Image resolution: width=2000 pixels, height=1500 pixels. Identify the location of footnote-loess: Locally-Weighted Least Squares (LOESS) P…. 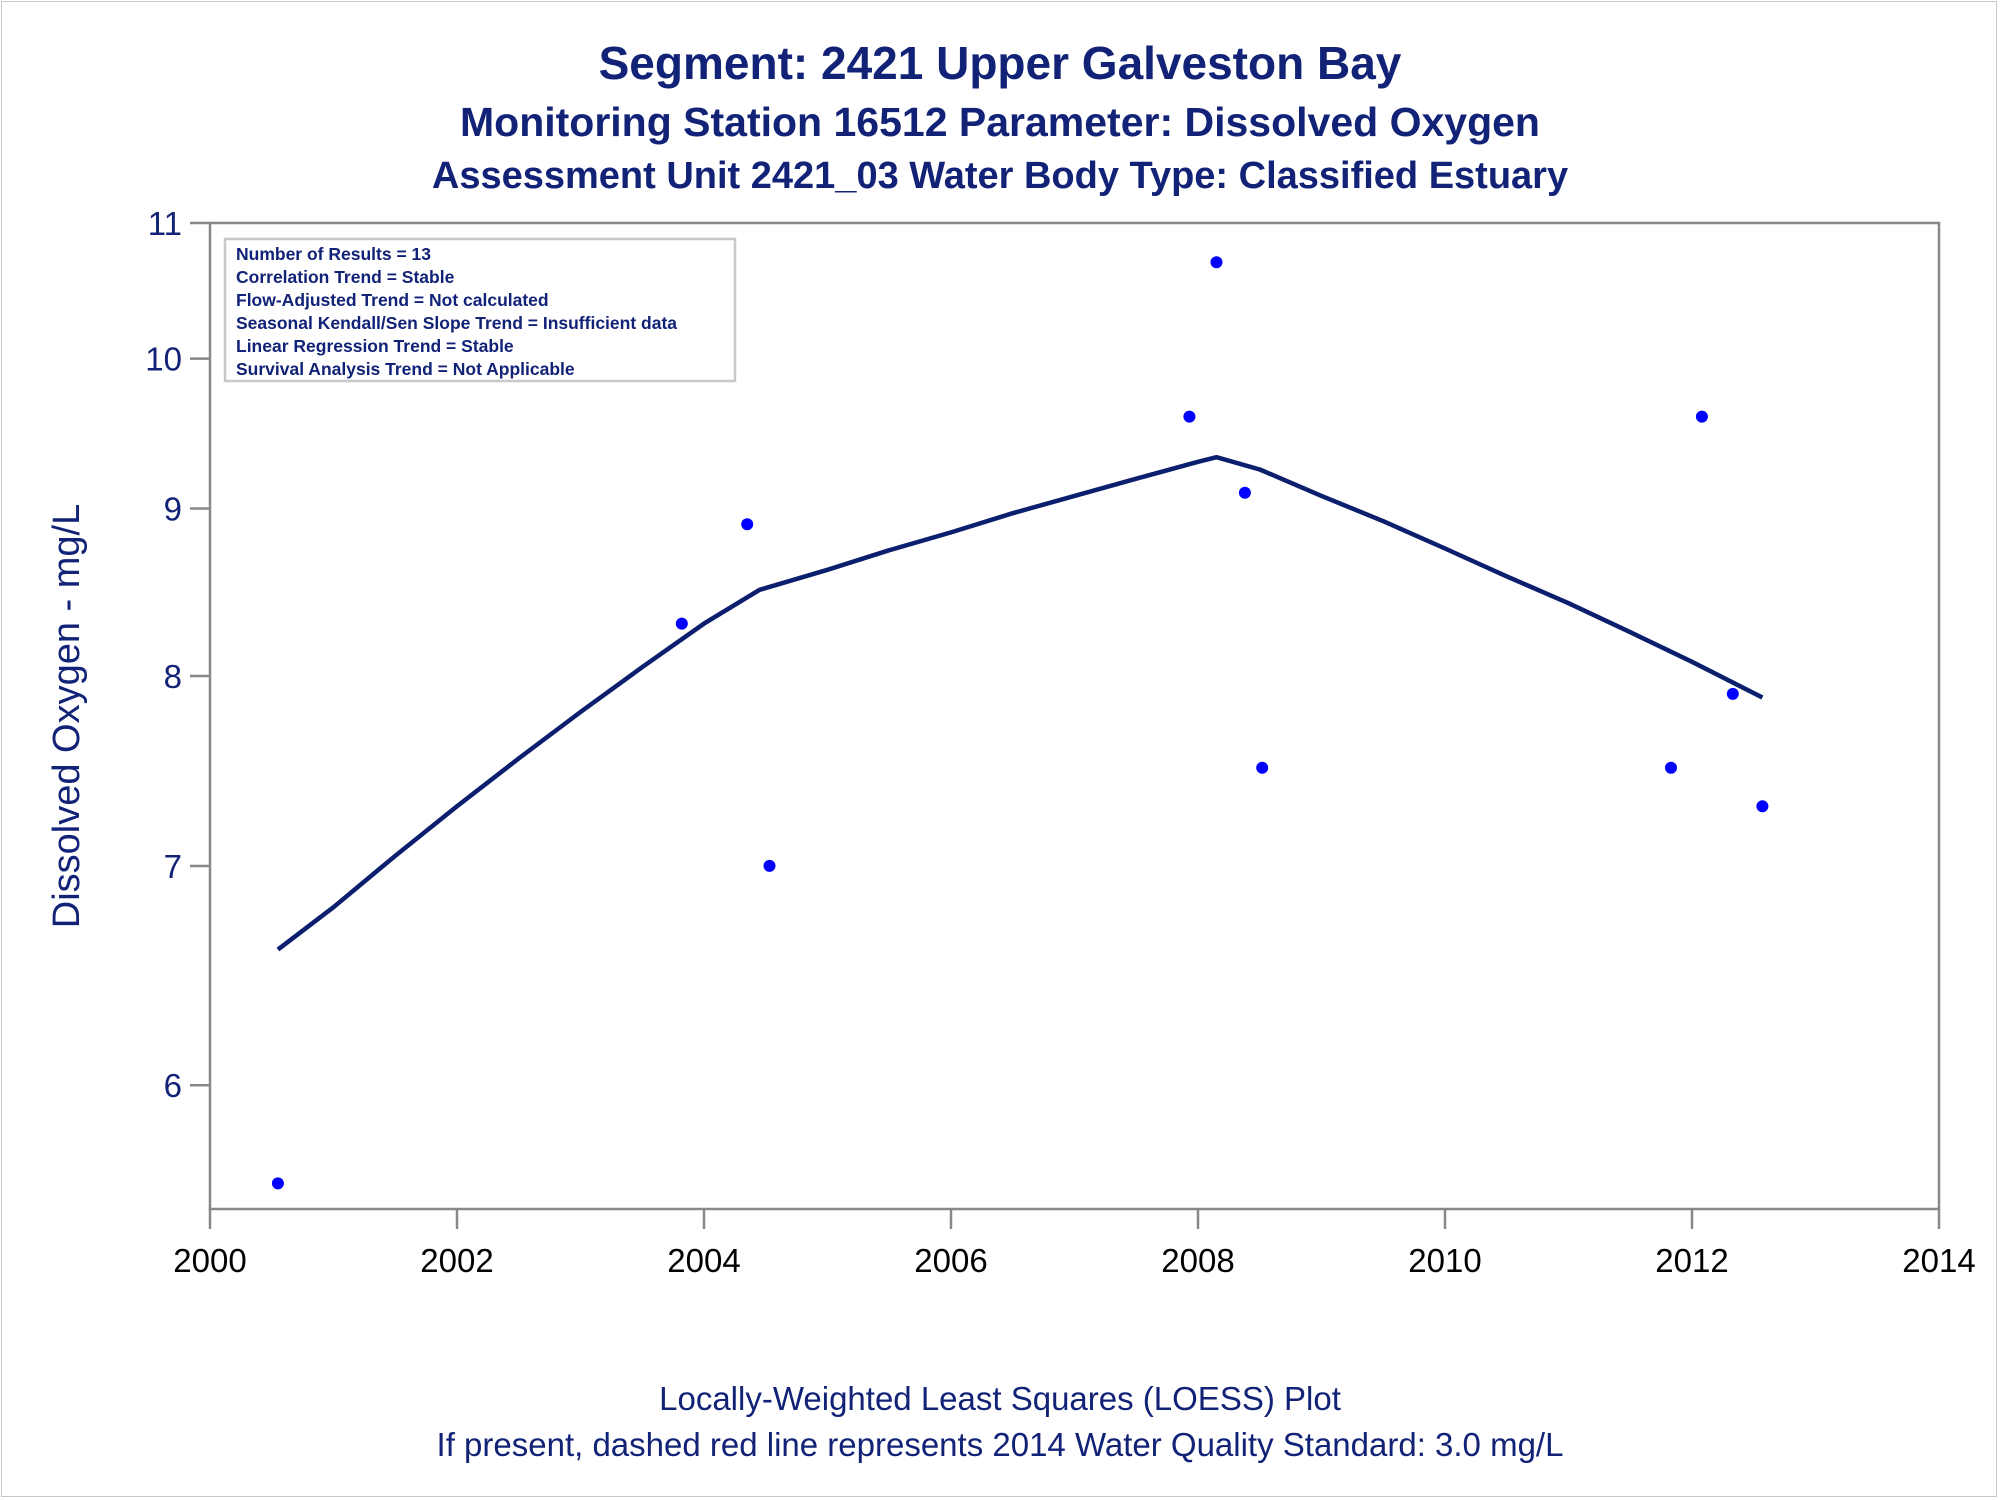
(1000, 1398).